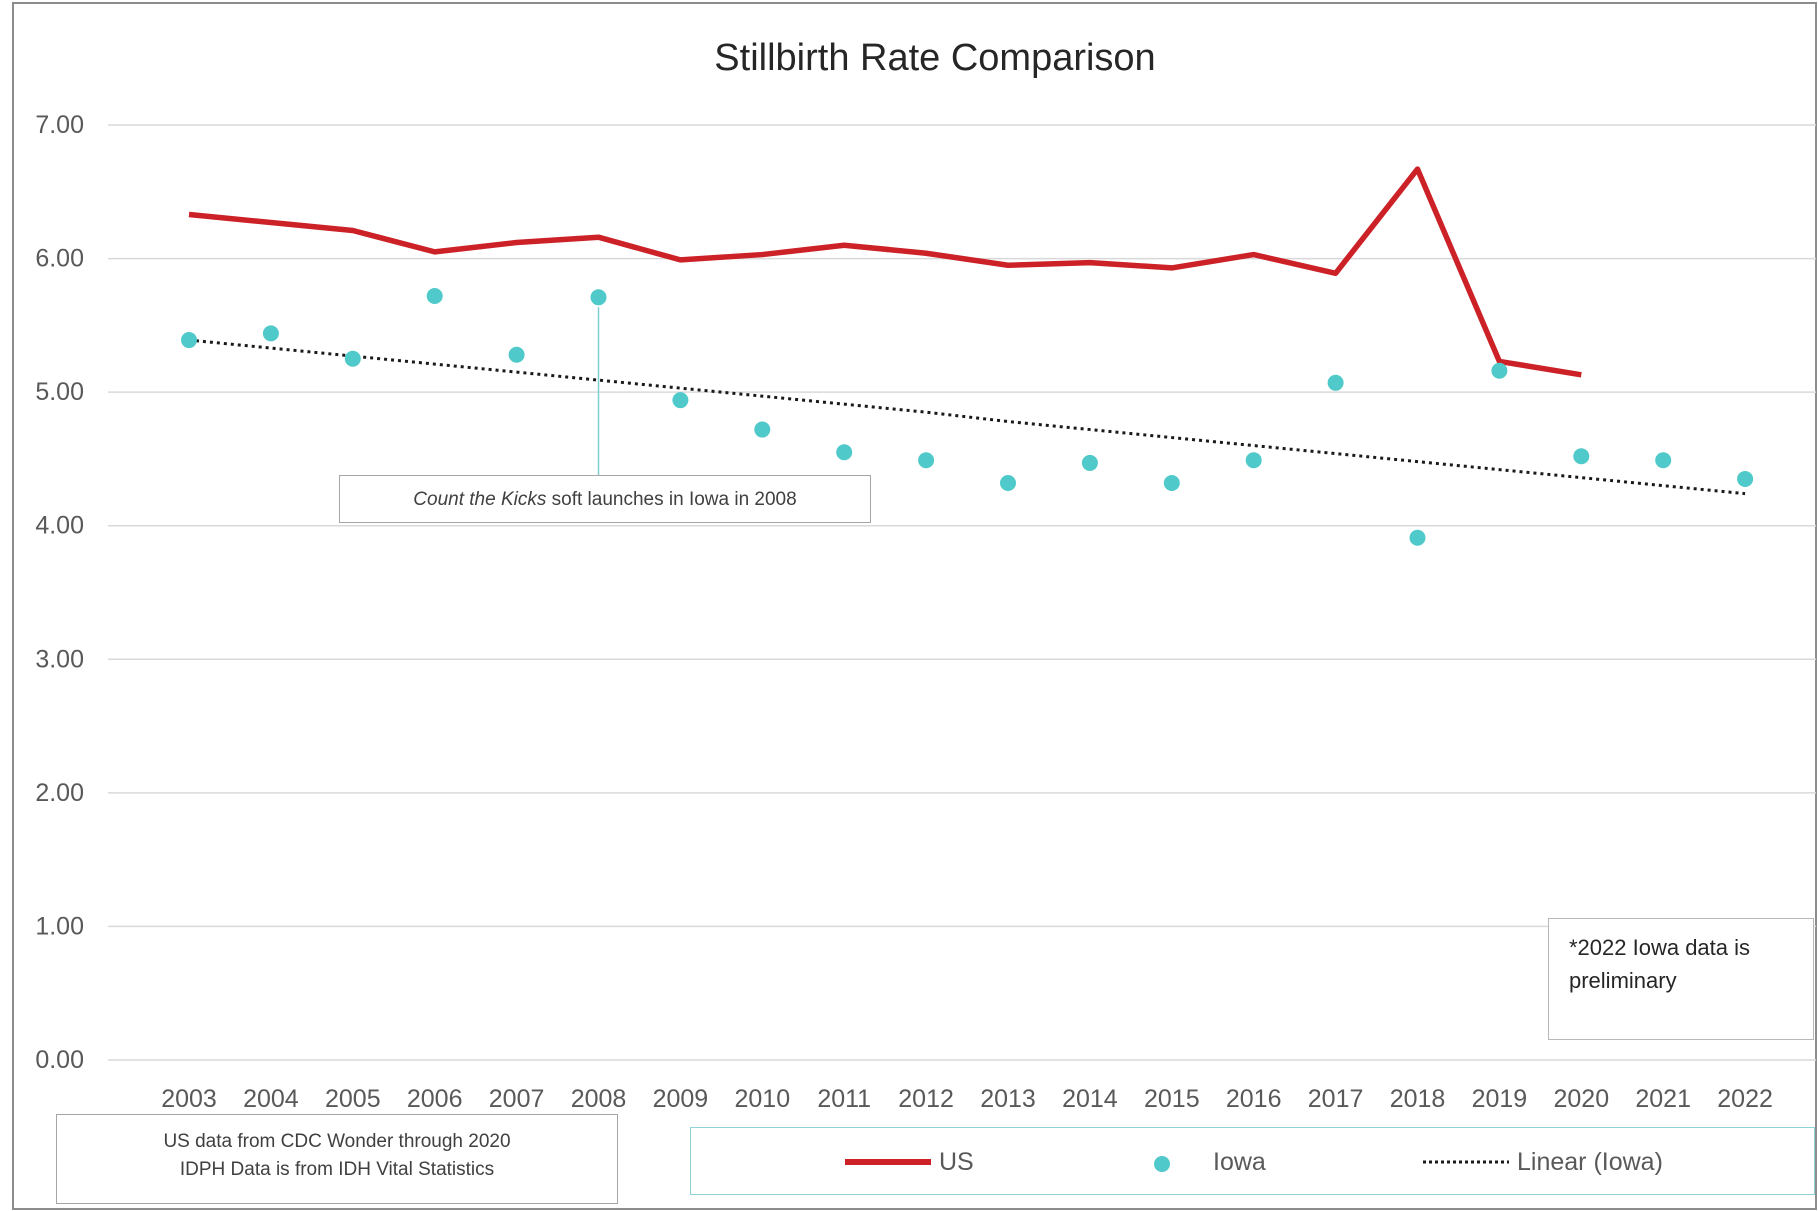 This screenshot has width=1818, height=1211. I want to click on source-line: IDPH Data is from IDH Vital Statistics, so click(337, 1169).